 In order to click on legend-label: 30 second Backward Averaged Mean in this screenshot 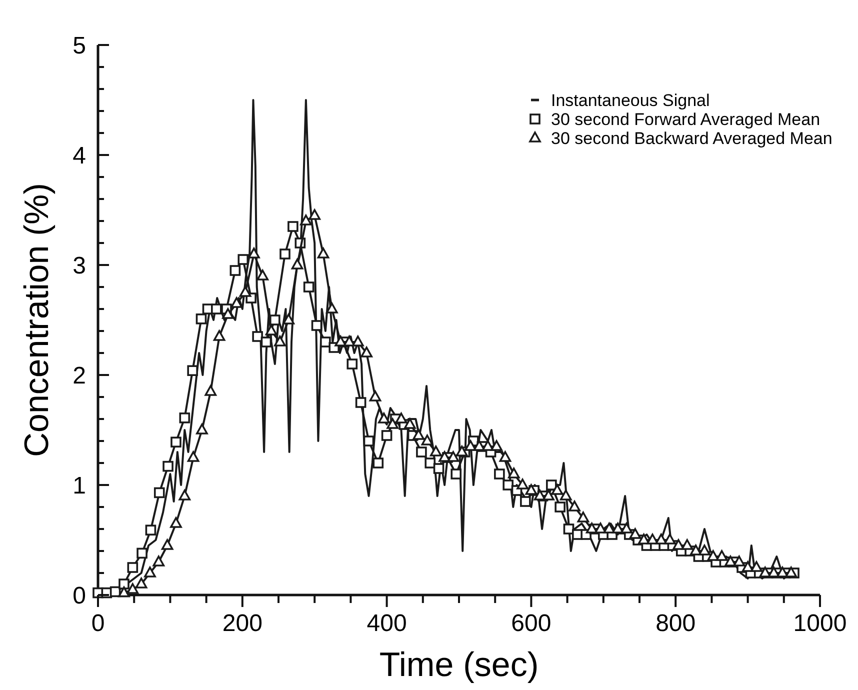, I will do `click(691, 138)`.